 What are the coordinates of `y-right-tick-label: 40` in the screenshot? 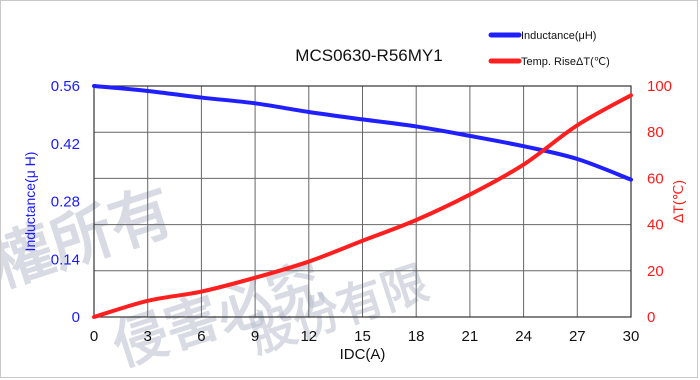 It's located at (655, 225).